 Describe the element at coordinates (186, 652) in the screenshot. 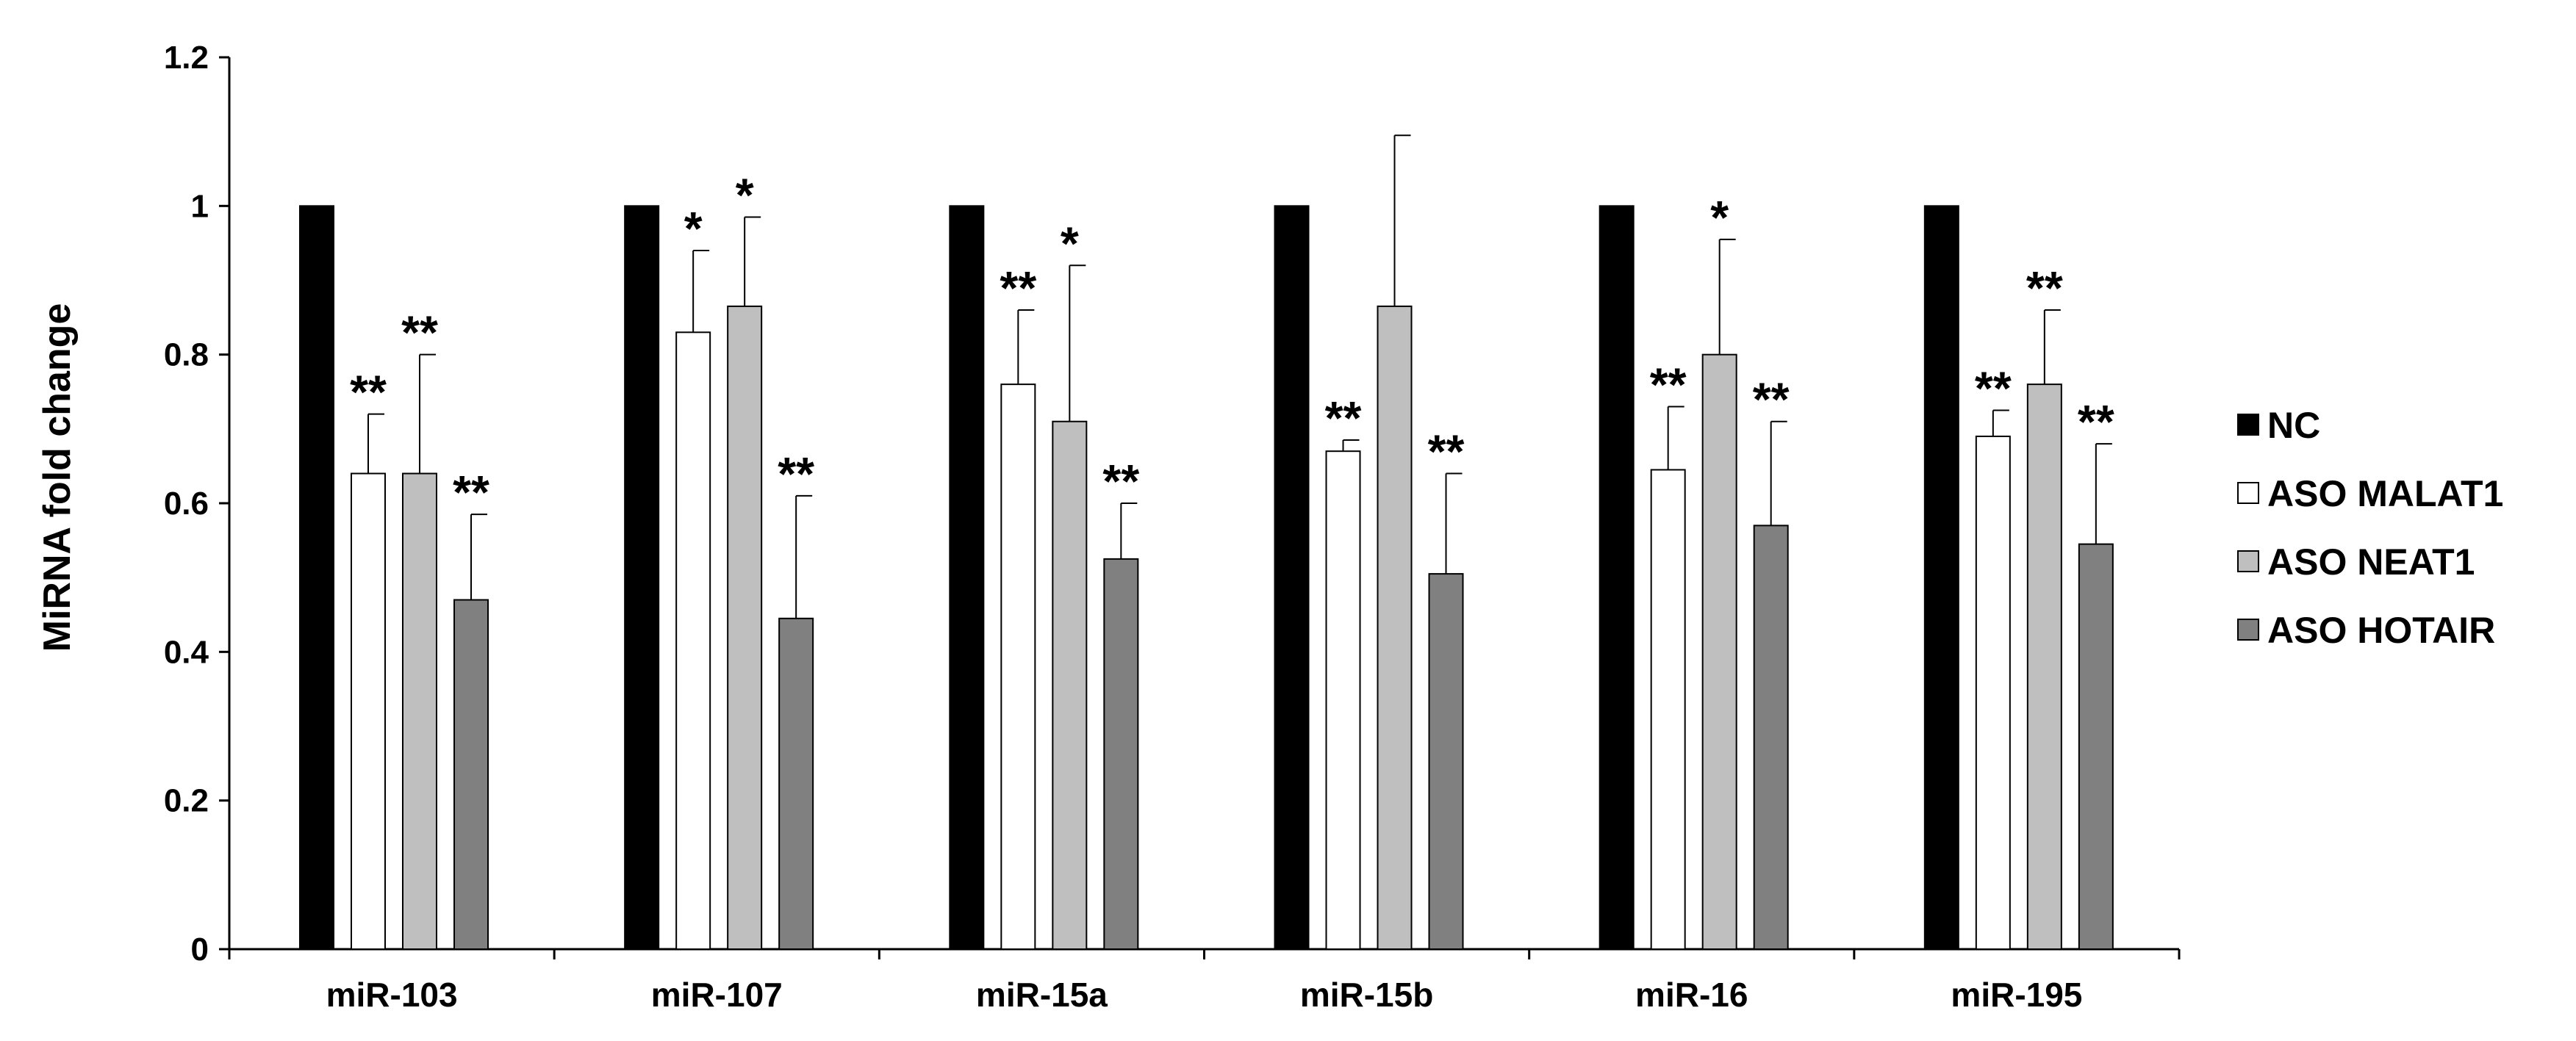

I see `y-tick-label: 0.4` at that location.